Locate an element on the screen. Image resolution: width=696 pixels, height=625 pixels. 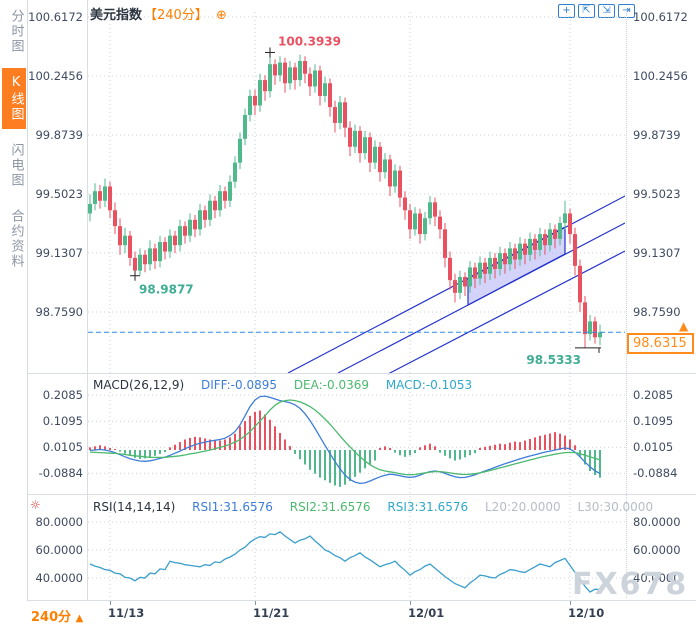
sidebar: 分时图 K线图 闪电图 合约资料 is located at coordinates (14, 312).